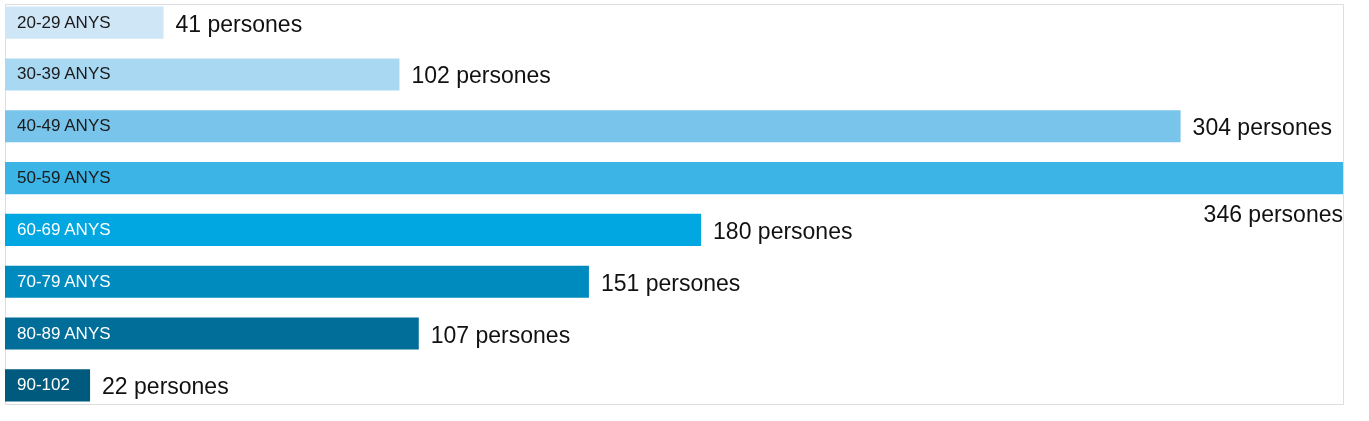 This screenshot has width=1369, height=421. Describe the element at coordinates (43, 385) in the screenshot. I see `y-tick-label: 90-102` at that location.